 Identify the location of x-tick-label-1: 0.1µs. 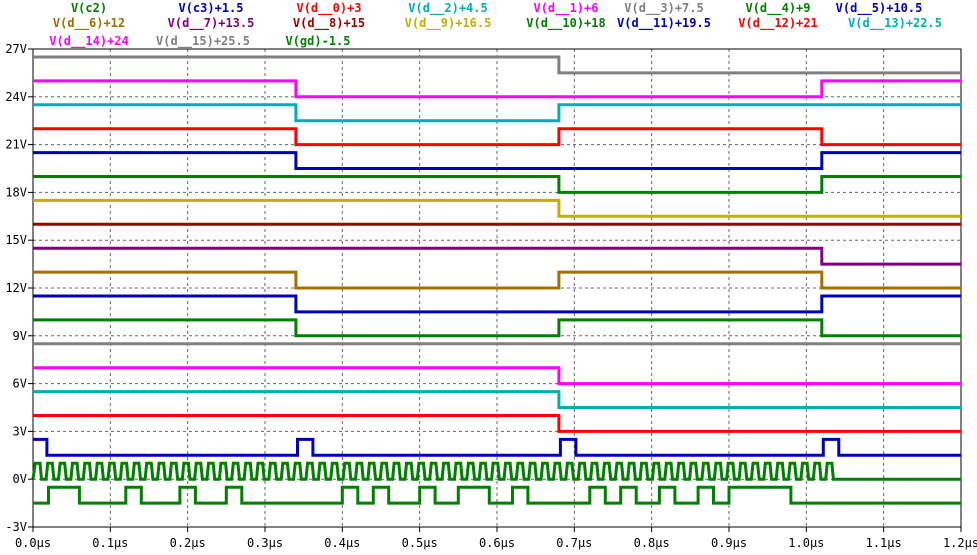
(110, 543).